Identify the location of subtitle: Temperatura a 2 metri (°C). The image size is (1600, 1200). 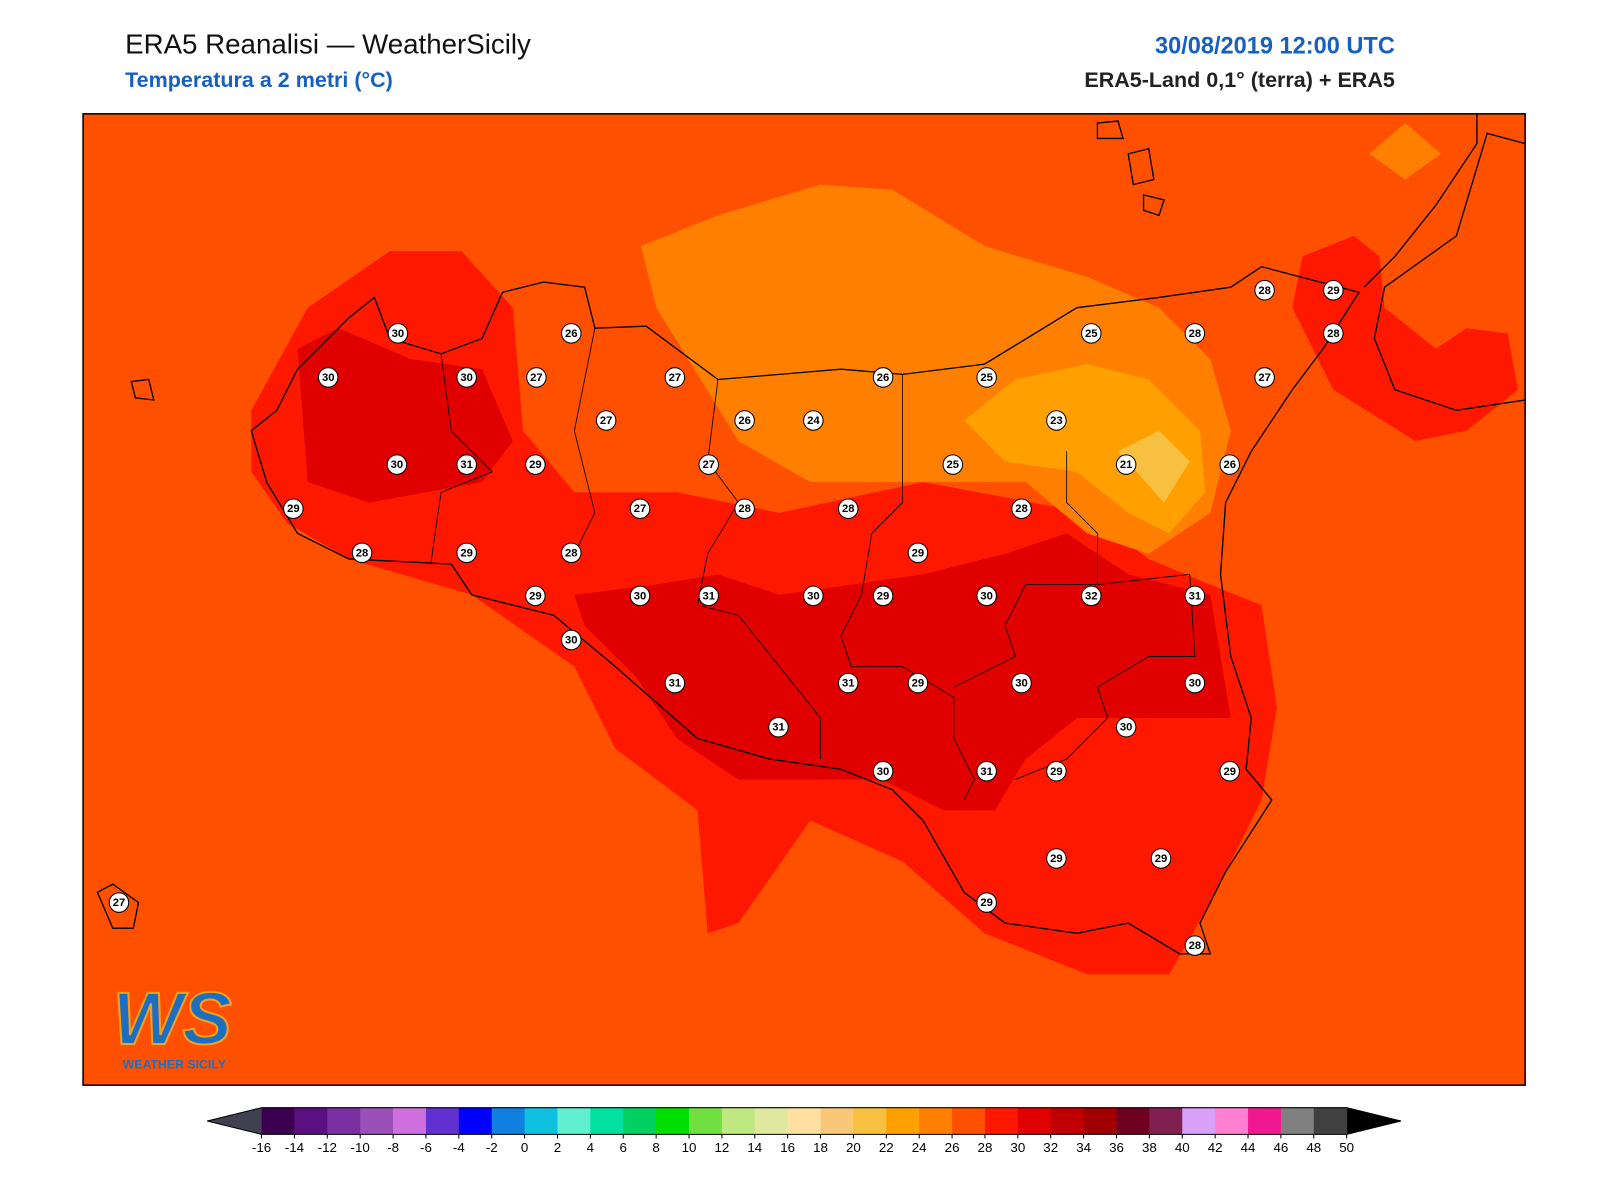
(259, 80).